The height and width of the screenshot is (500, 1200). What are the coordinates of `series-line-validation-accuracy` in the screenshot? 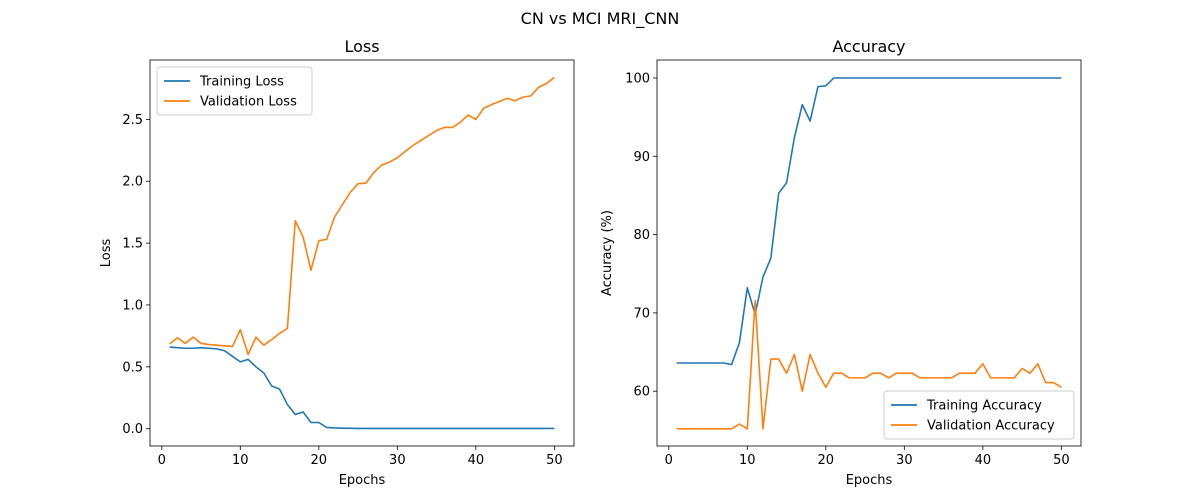 It's located at (869, 364).